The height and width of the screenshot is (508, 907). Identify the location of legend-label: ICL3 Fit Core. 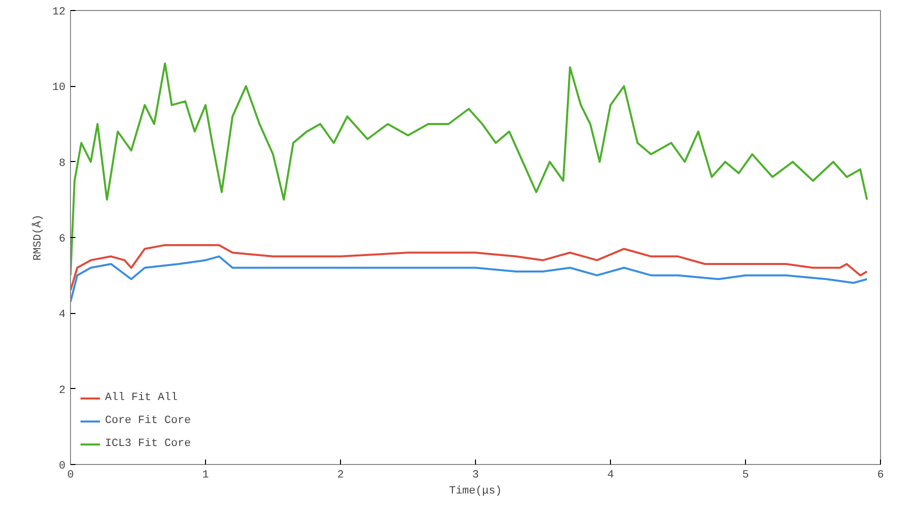
(148, 444).